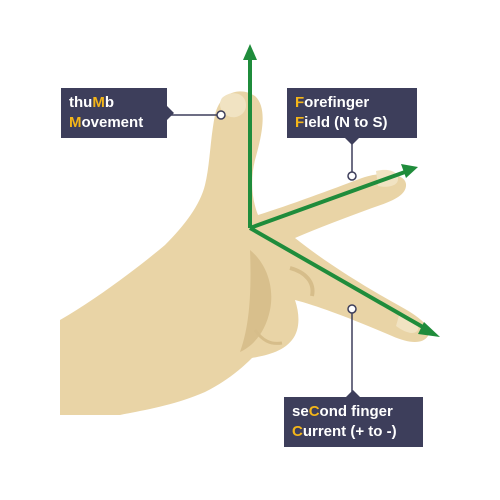 The width and height of the screenshot is (500, 500). Describe the element at coordinates (332, 102) in the screenshot. I see `forefinger-label-line1: Forefinger` at that location.